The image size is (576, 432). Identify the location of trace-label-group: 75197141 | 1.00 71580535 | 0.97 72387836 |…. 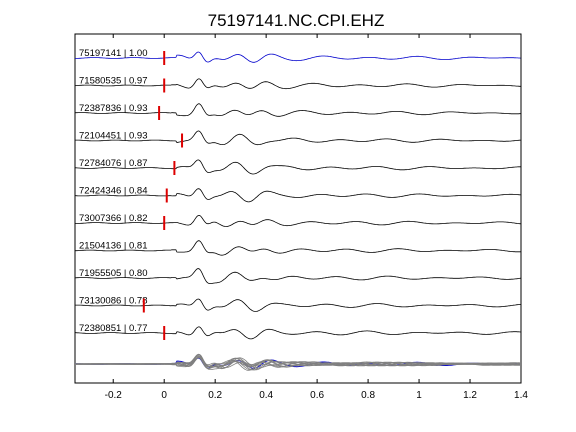
(113, 191).